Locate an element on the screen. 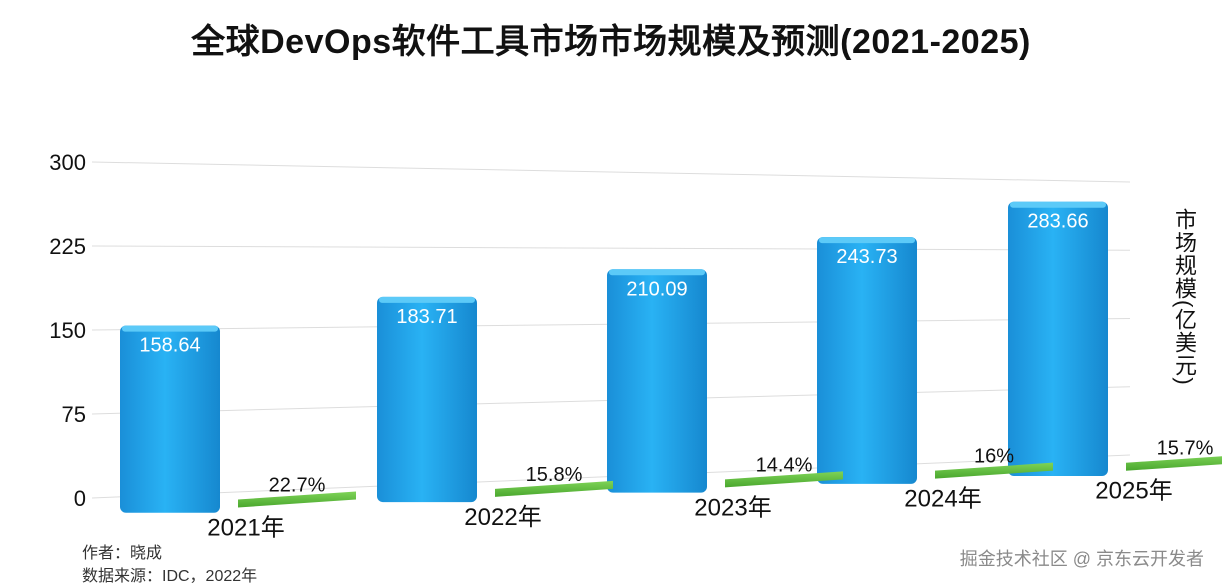  author-note: 作者：晓成 is located at coordinates (122, 553).